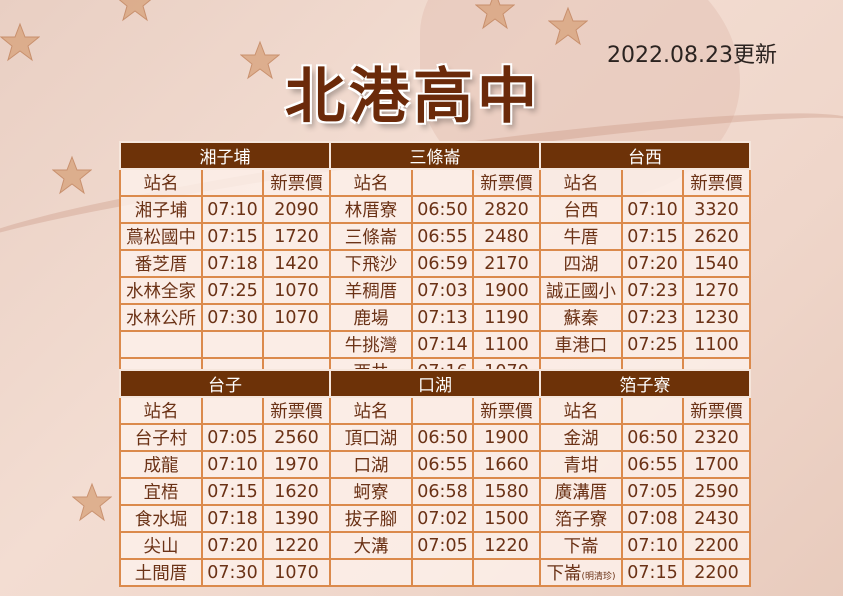 This screenshot has height=596, width=843. I want to click on time-value: 07:25, so click(652, 344).